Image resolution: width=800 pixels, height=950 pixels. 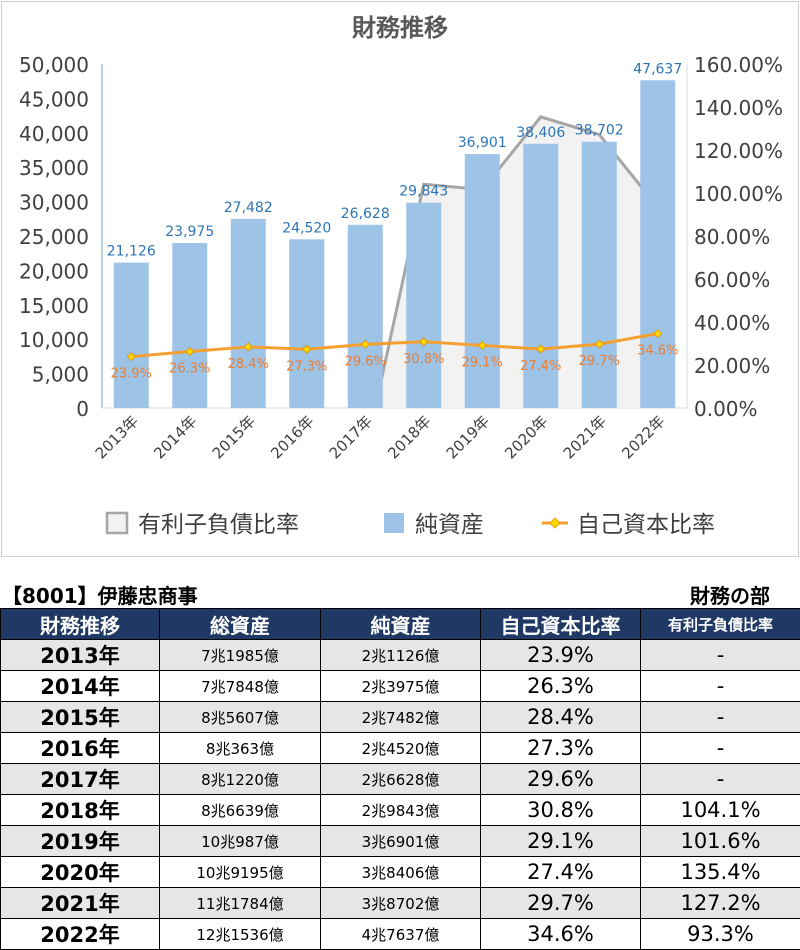 What do you see at coordinates (401, 872) in the screenshot?
I see `table-cell: 3兆8406億` at bounding box center [401, 872].